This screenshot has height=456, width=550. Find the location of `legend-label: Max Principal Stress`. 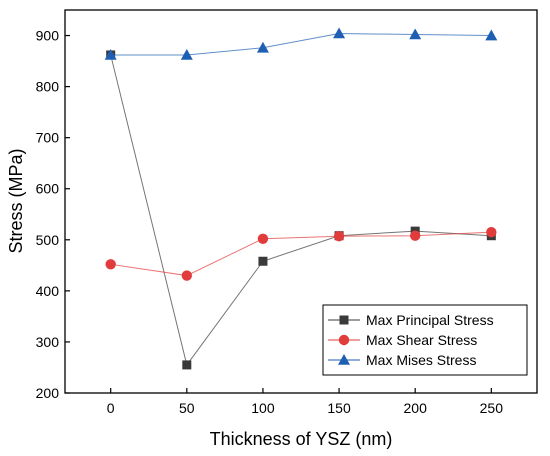

legend-label: Max Principal Stress is located at coordinates (430, 320).